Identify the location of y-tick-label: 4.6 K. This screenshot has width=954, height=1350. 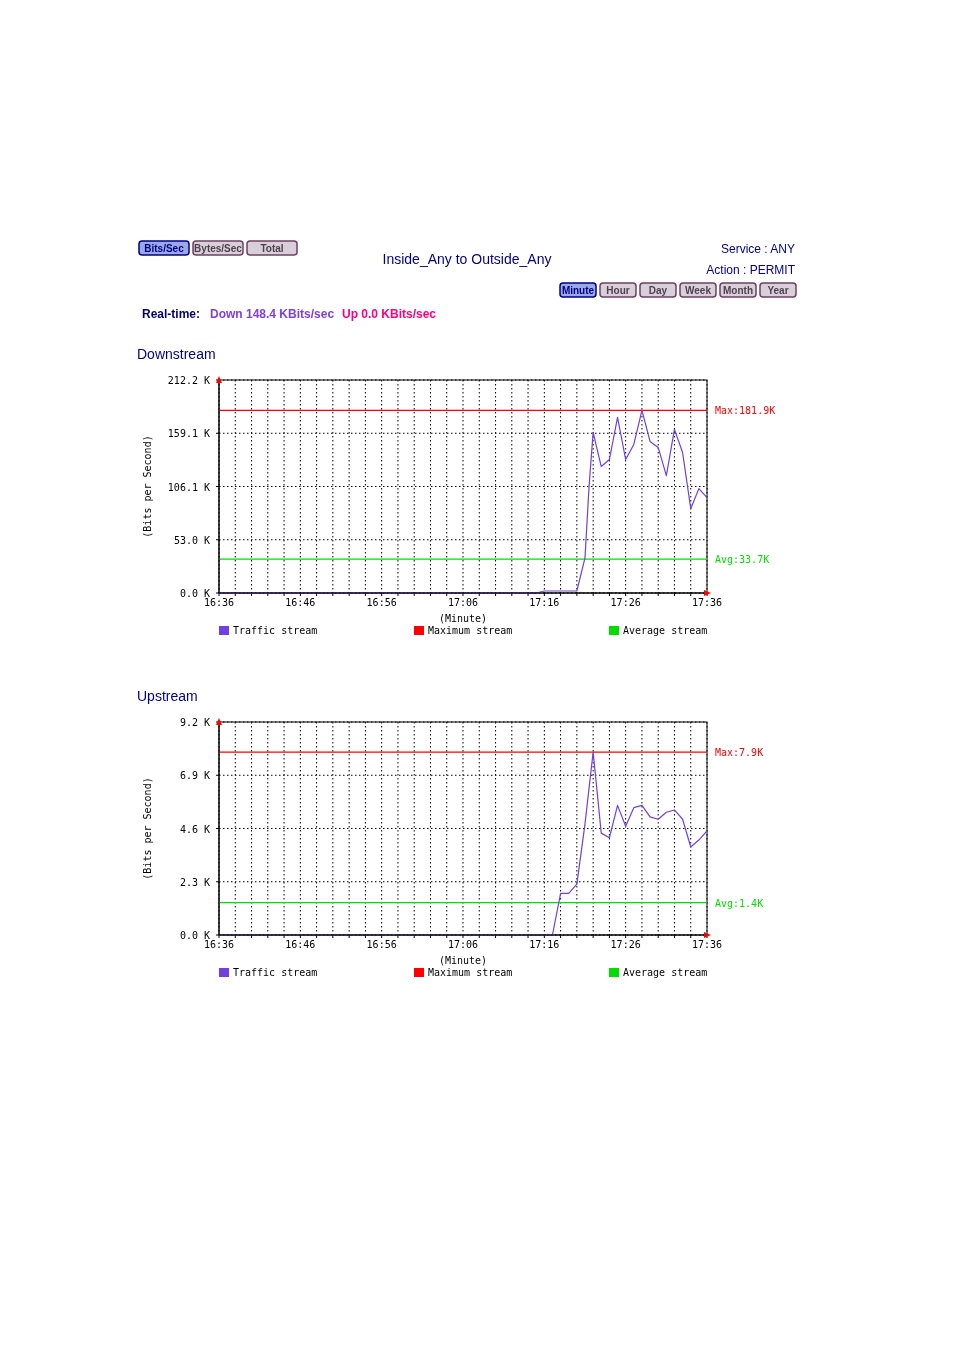
(194, 829).